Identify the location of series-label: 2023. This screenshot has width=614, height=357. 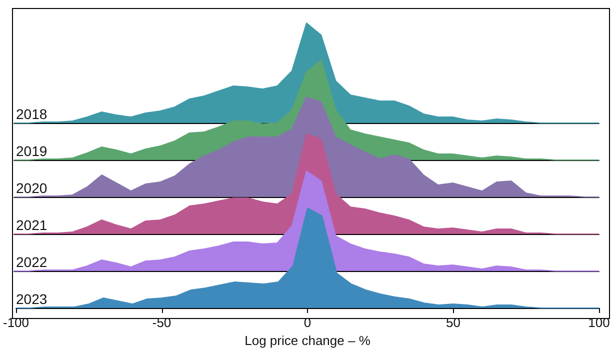
(32, 299).